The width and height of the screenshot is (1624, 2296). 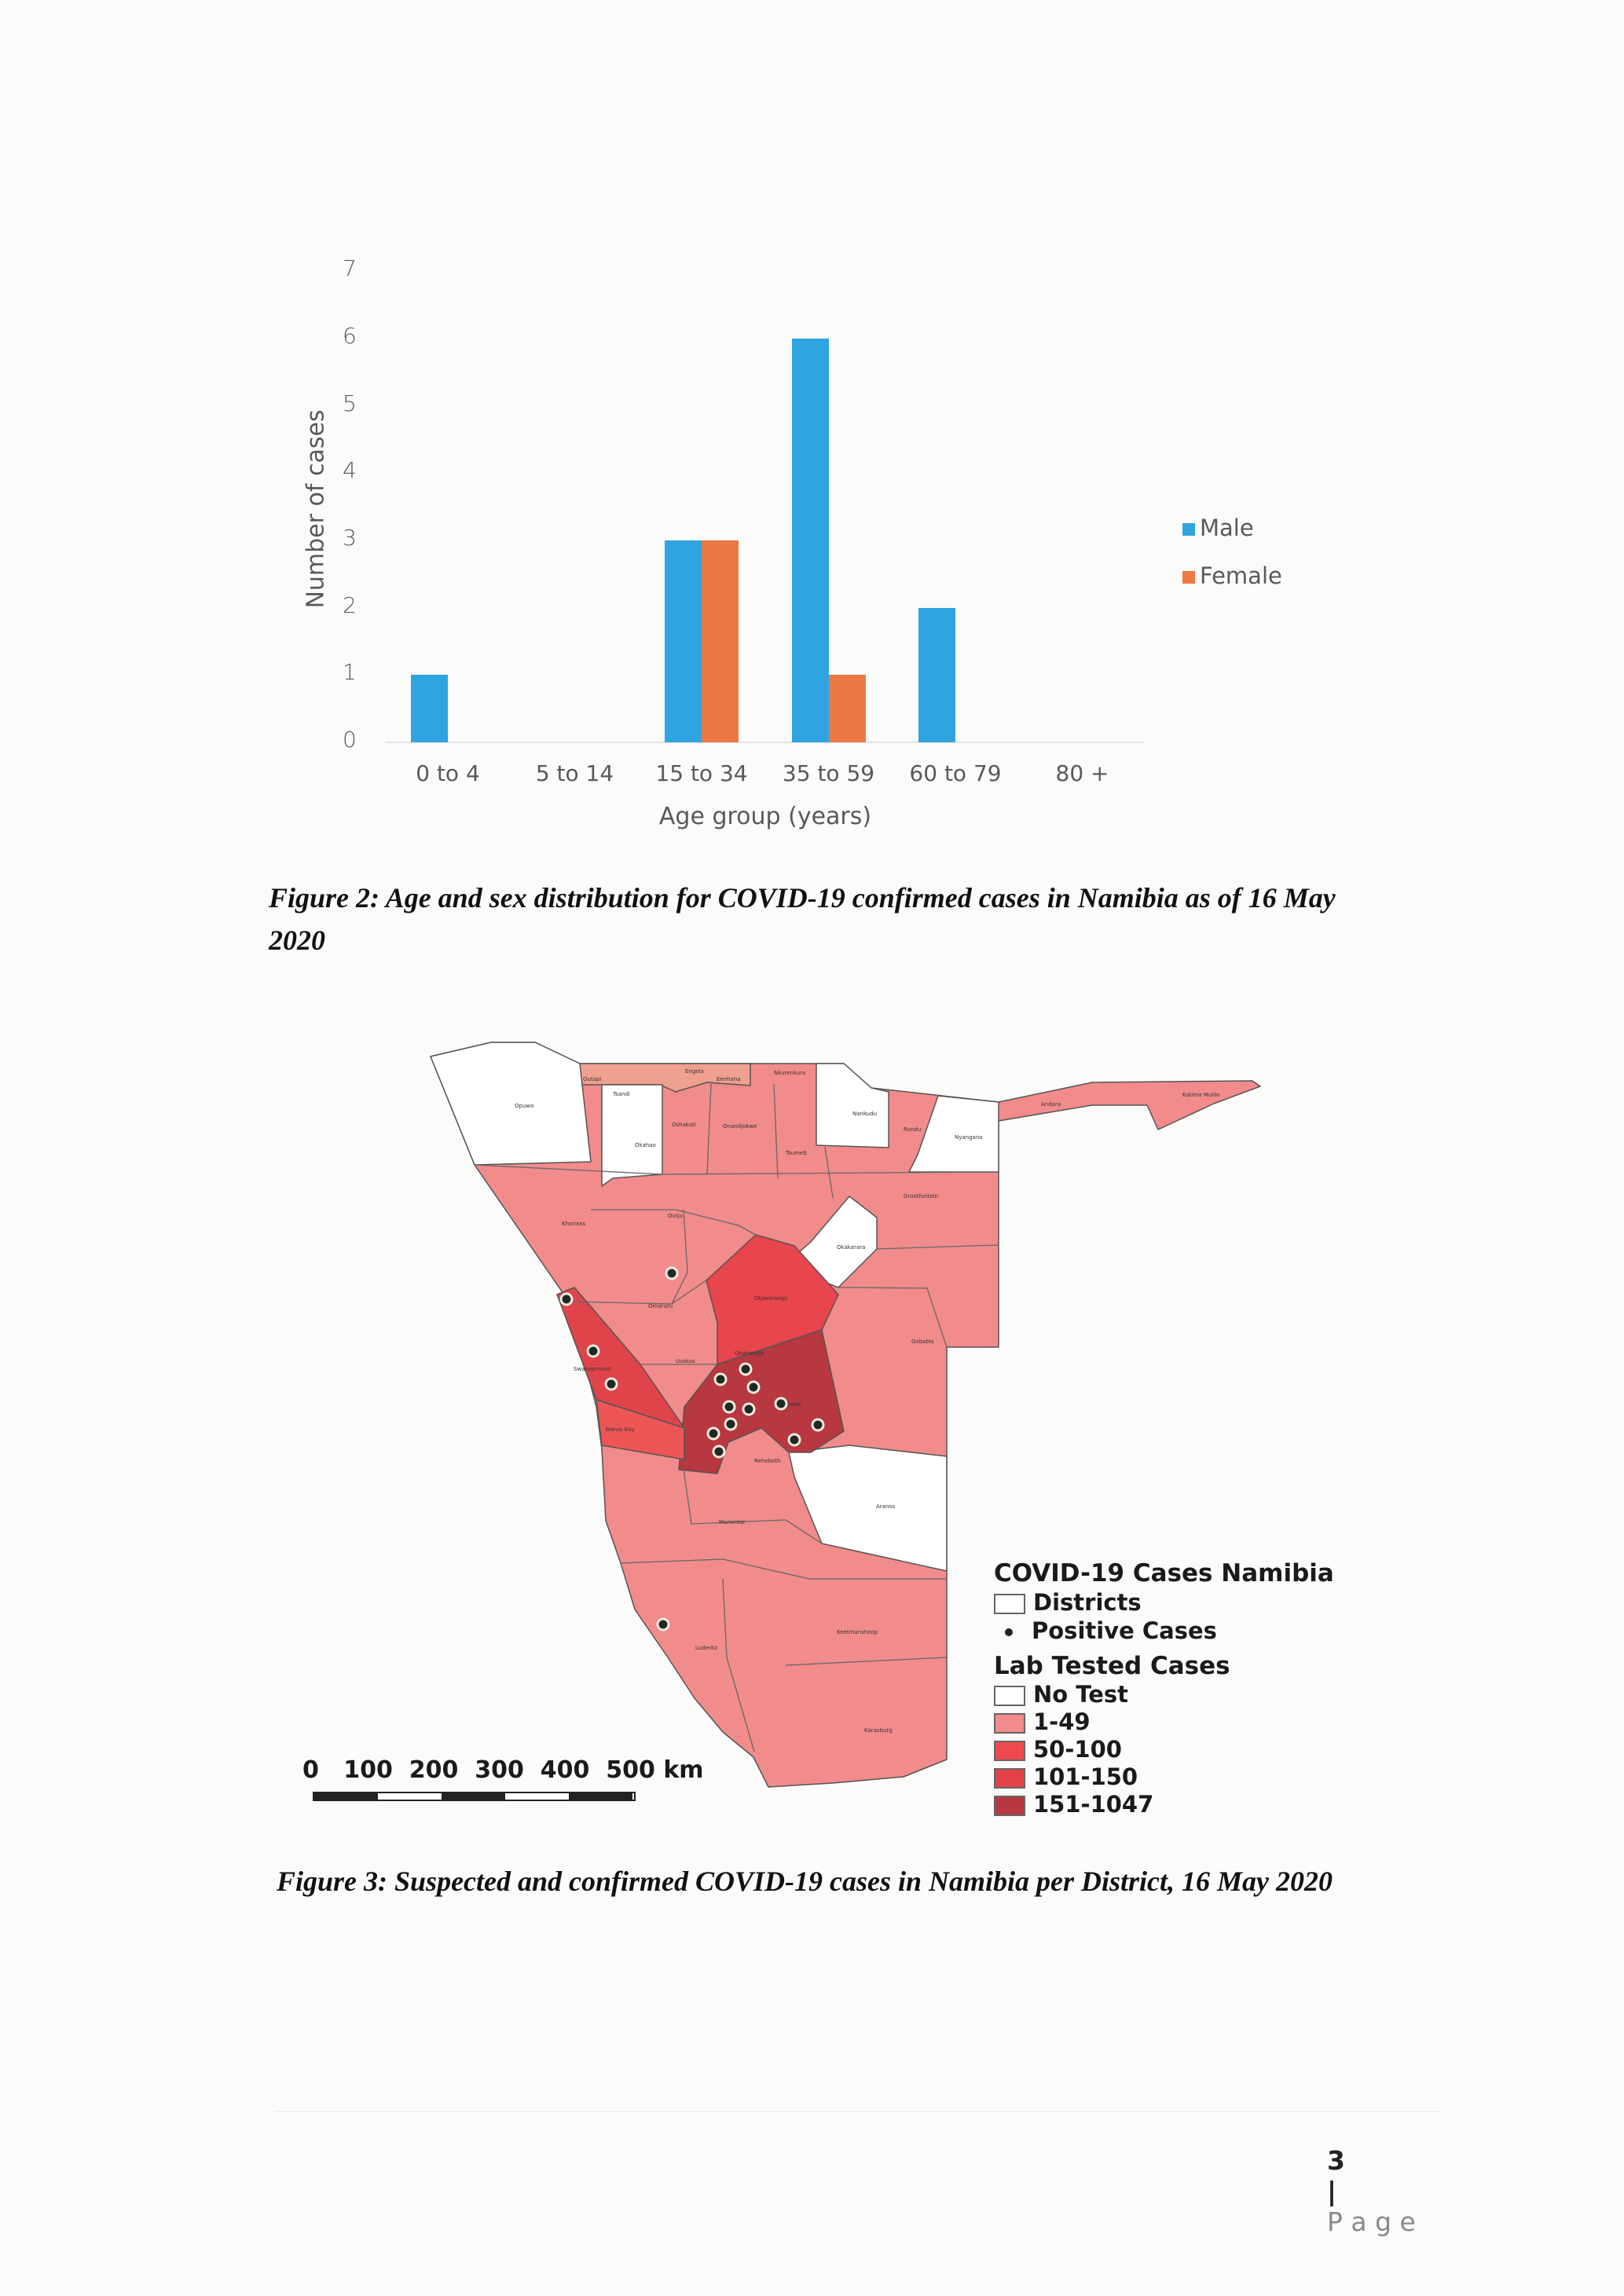 What do you see at coordinates (1078, 1749) in the screenshot?
I see `legend-label: 50-100` at bounding box center [1078, 1749].